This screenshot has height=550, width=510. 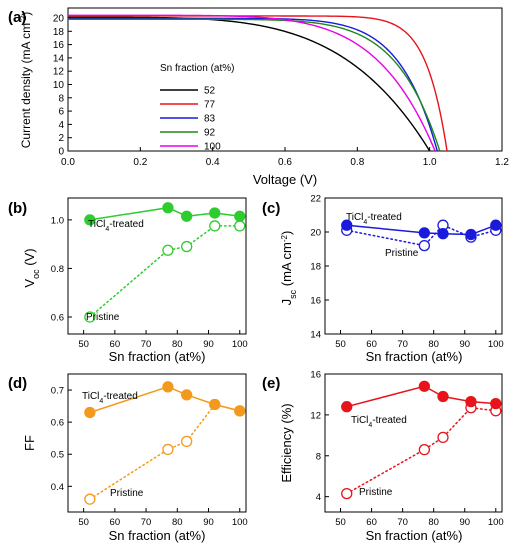 What do you see at coordinates (59, 72) in the screenshot?
I see `y-tick-label-a: 12` at bounding box center [59, 72].